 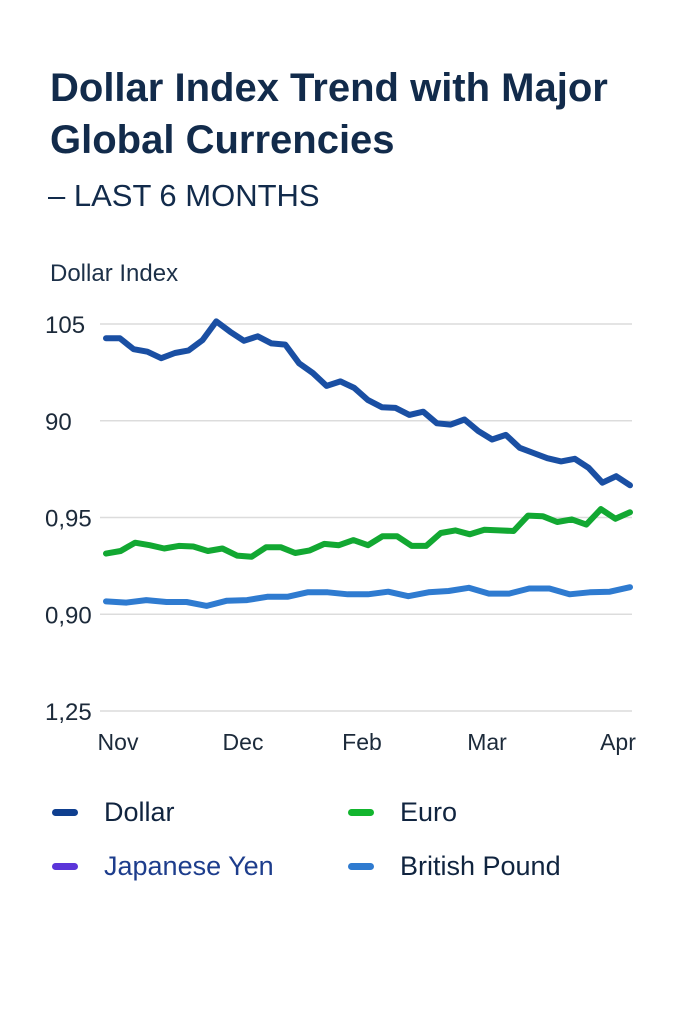 I want to click on x-tick-label: Dec, so click(x=243, y=742).